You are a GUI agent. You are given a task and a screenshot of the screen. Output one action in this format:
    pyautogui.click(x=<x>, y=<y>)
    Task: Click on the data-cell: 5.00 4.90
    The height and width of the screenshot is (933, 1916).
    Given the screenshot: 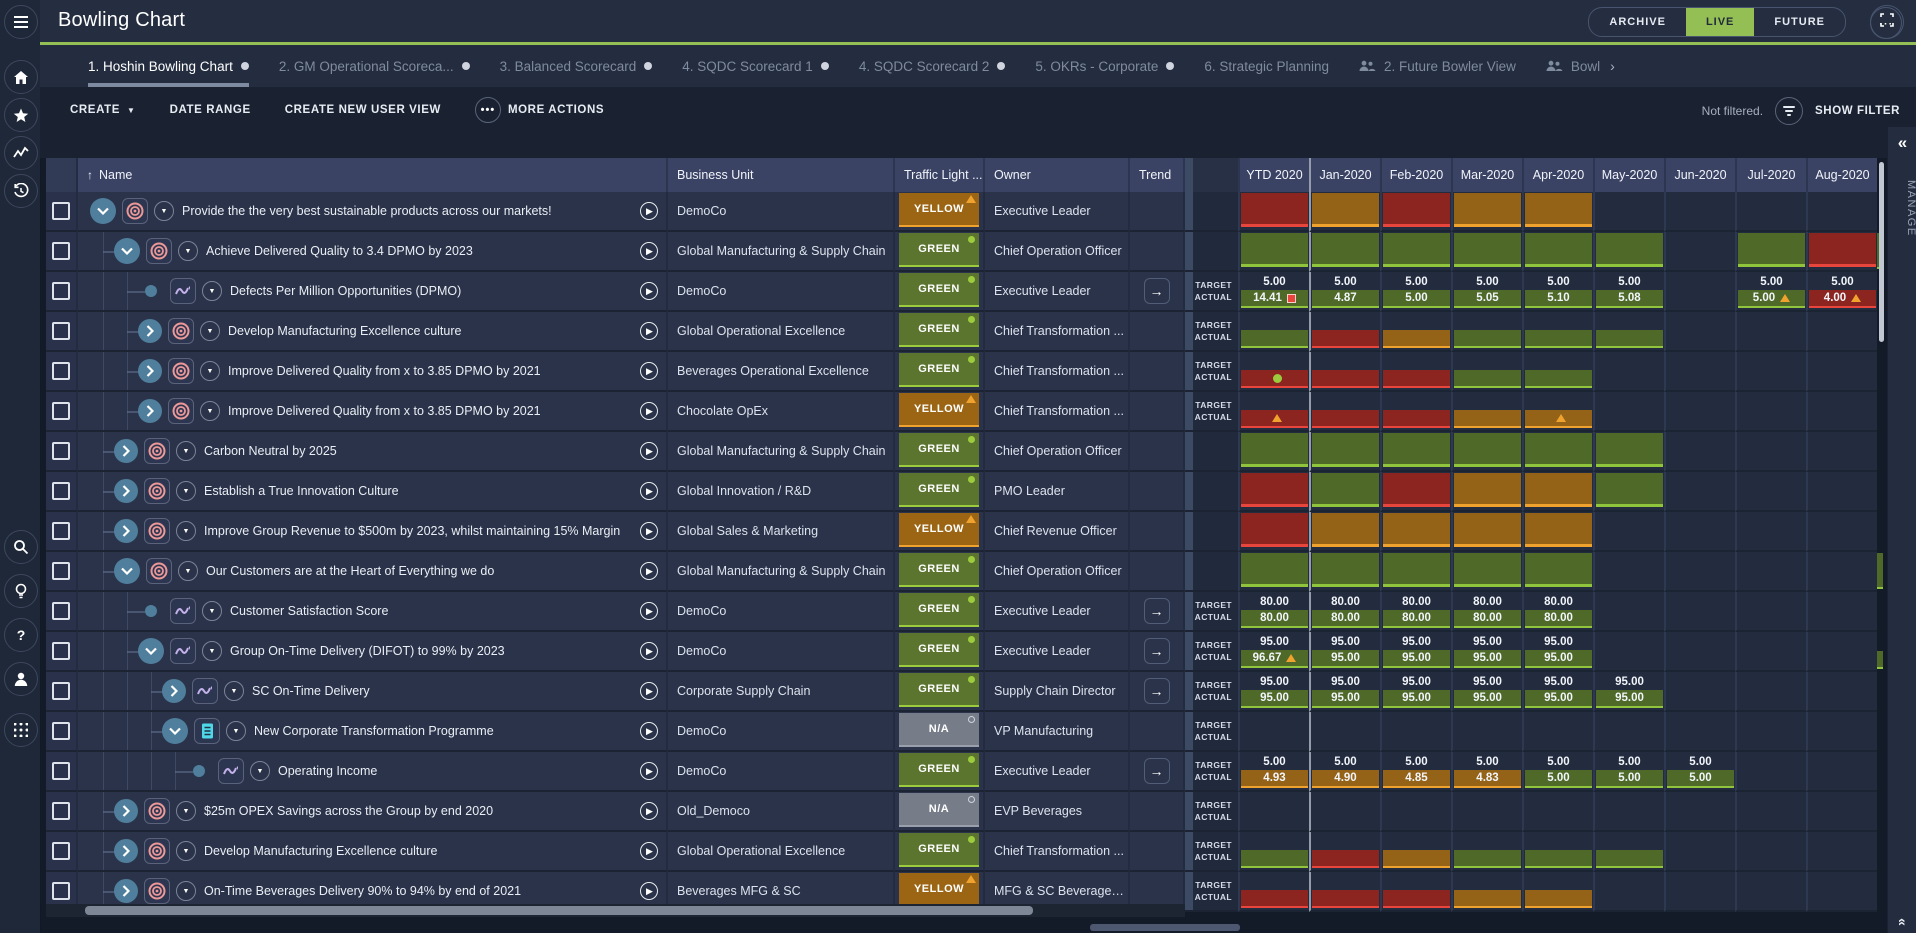 What is the action you would take?
    pyautogui.click(x=1344, y=772)
    